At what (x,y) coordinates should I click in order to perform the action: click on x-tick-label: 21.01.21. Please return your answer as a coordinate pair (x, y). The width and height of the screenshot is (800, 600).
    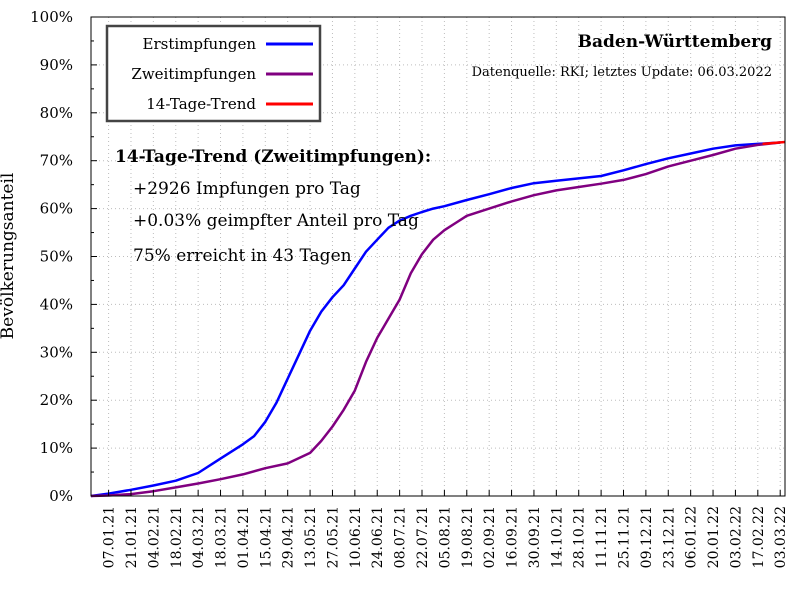
    Looking at the image, I should click on (132, 537).